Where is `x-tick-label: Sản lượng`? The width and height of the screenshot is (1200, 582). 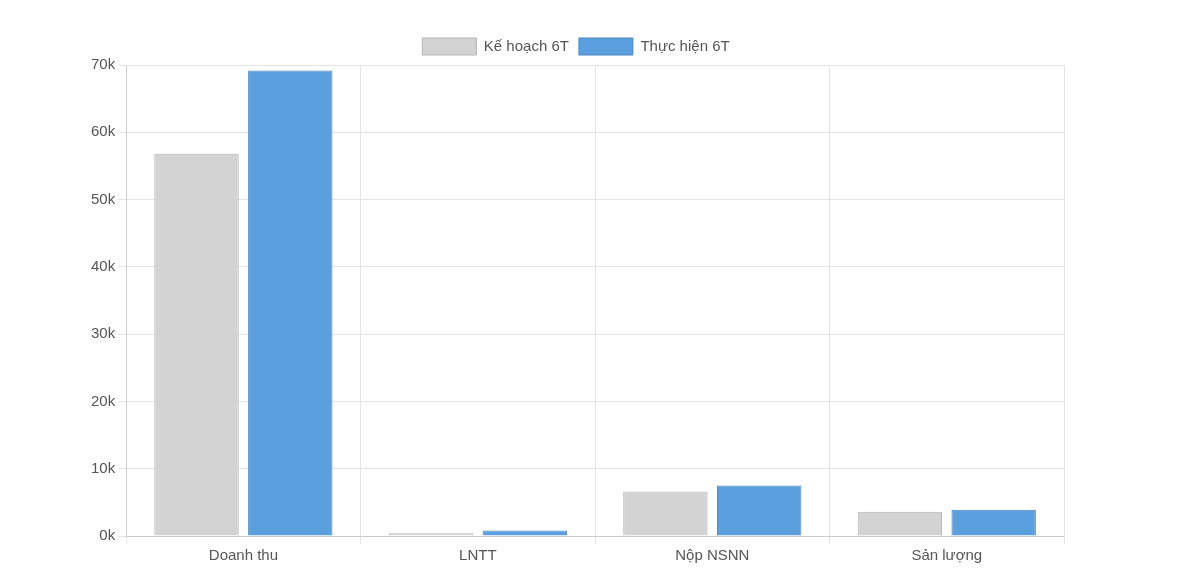 x-tick-label: Sản lượng is located at coordinates (947, 555).